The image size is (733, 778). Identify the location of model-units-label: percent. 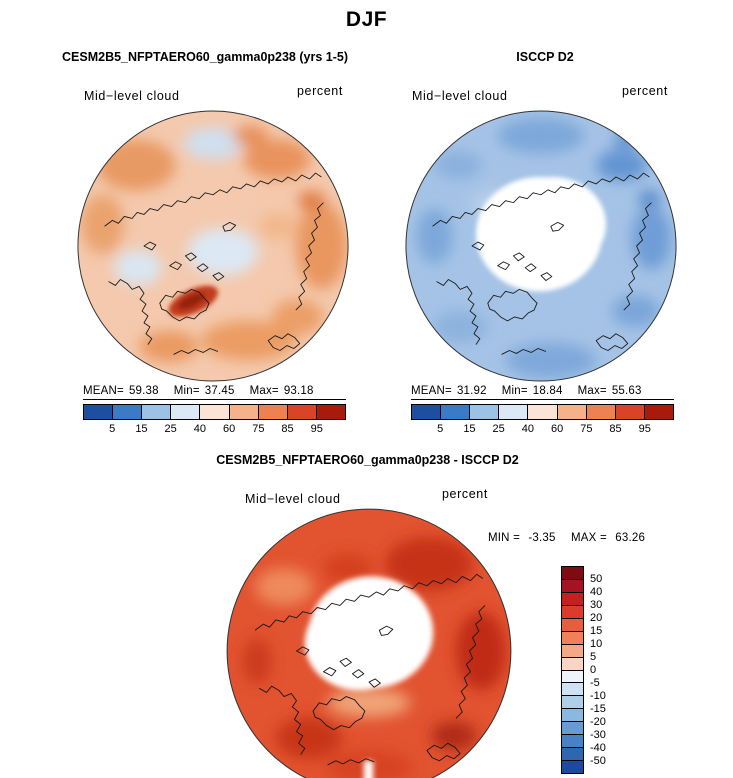
(320, 91).